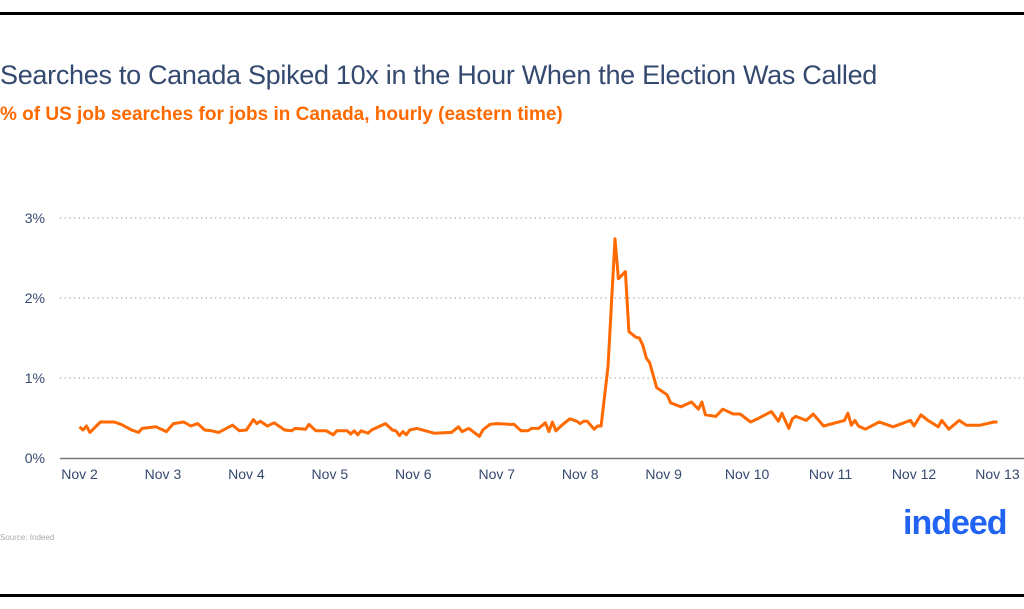  I want to click on logo-text: indeed, so click(955, 523).